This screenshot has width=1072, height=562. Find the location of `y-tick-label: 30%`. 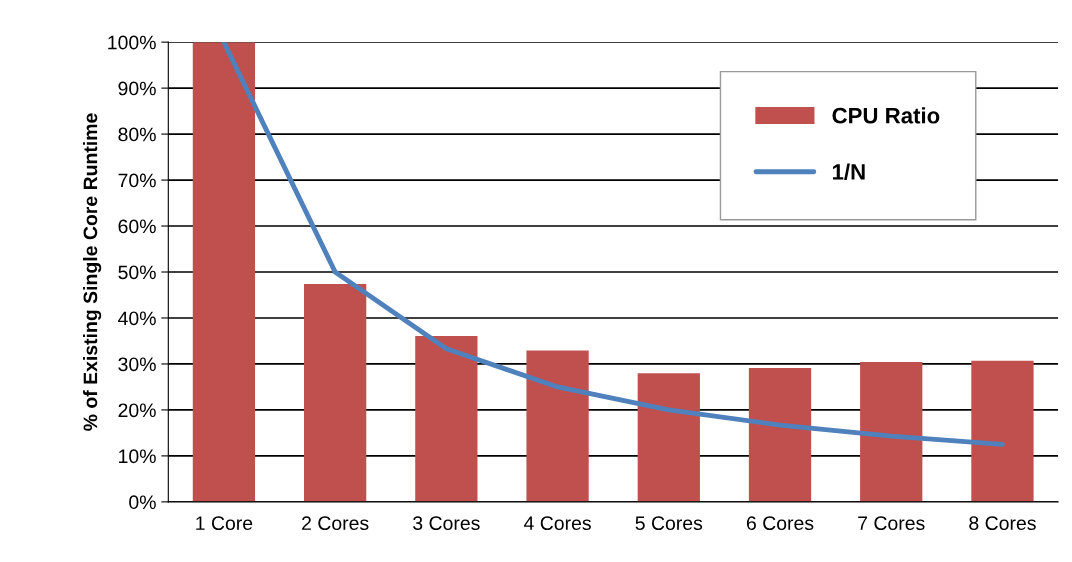

y-tick-label: 30% is located at coordinates (137, 364).